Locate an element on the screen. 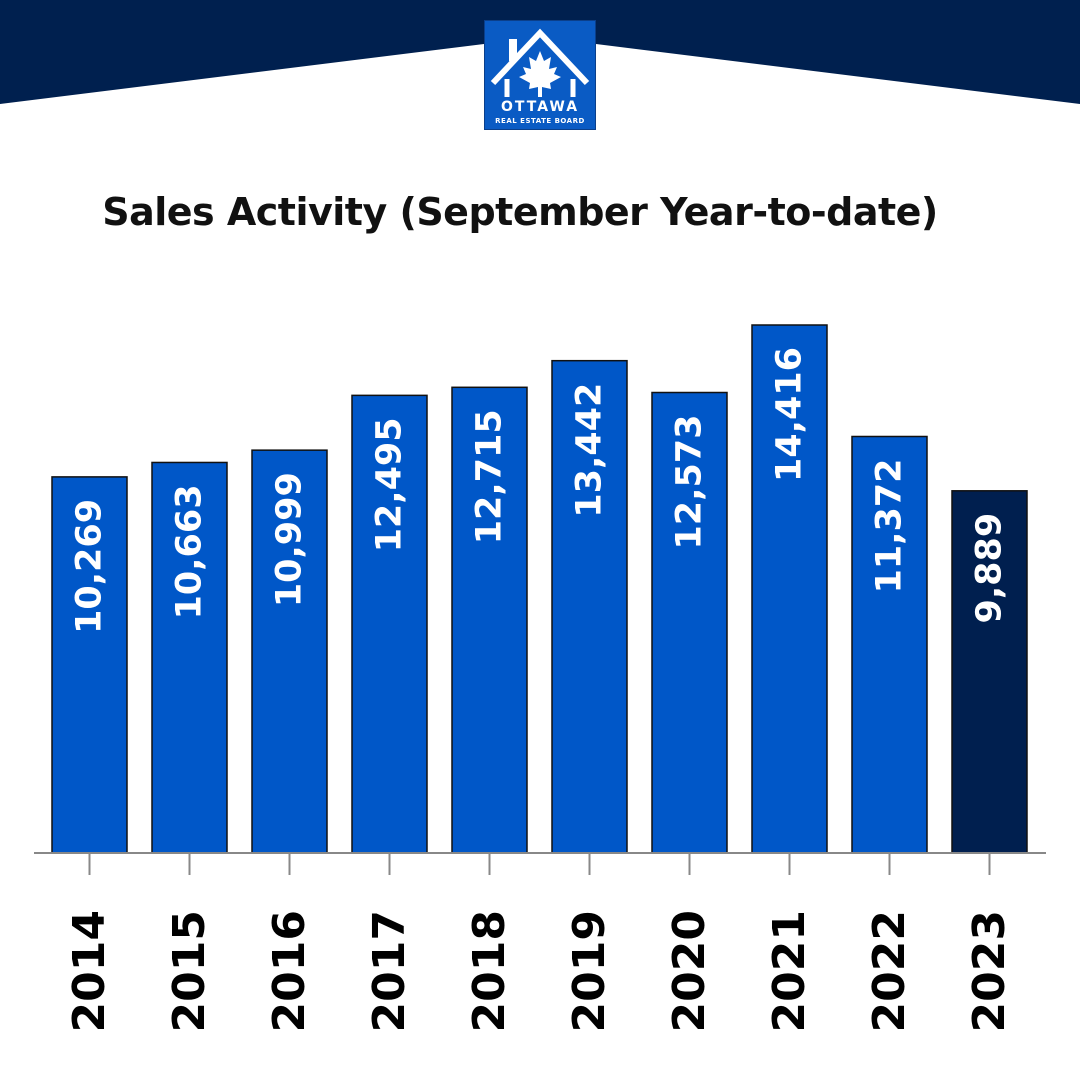 The width and height of the screenshot is (1080, 1080). data-label-2023: 9,889 is located at coordinates (990, 568).